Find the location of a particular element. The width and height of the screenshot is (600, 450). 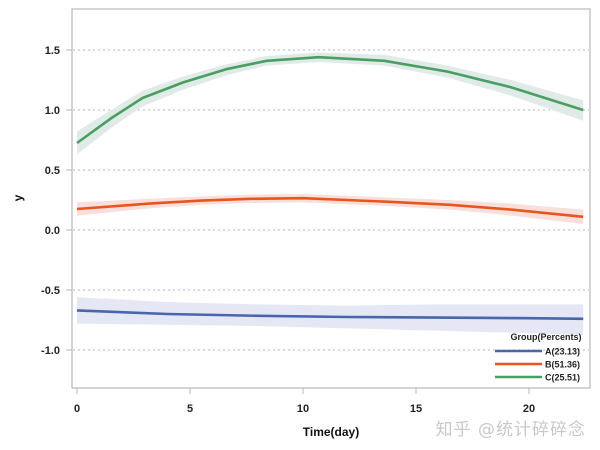

legend-label: C(25.51) is located at coordinates (562, 378).